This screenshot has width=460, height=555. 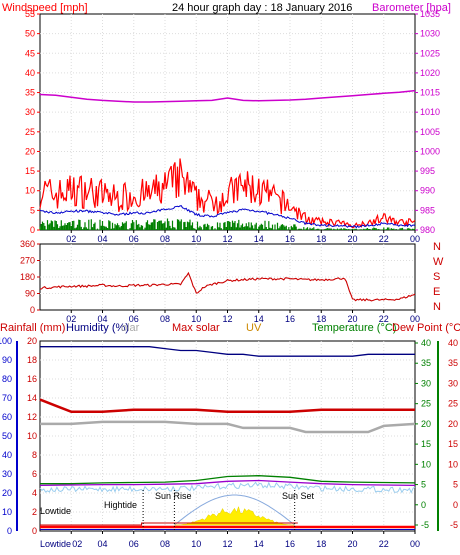 What do you see at coordinates (7, 512) in the screenshot?
I see `humidity-ytick-label: 10` at bounding box center [7, 512].